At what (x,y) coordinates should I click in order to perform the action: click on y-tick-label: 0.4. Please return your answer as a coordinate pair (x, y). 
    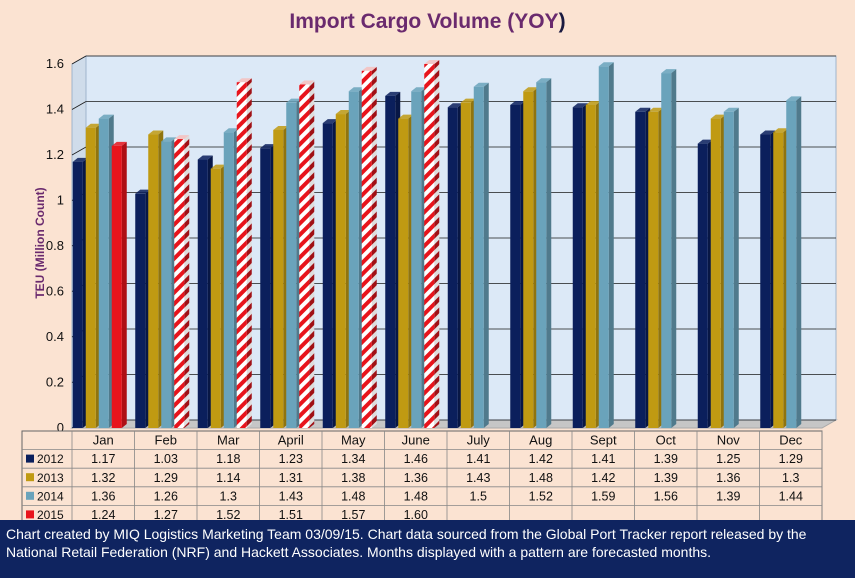
    Looking at the image, I should click on (55, 336).